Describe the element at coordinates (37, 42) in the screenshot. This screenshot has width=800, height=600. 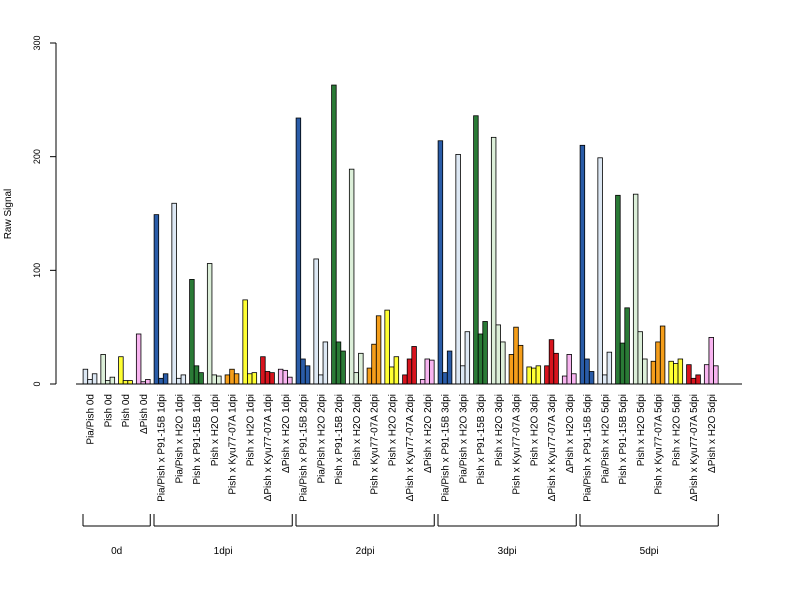
I see `y-tick-label: 300` at that location.